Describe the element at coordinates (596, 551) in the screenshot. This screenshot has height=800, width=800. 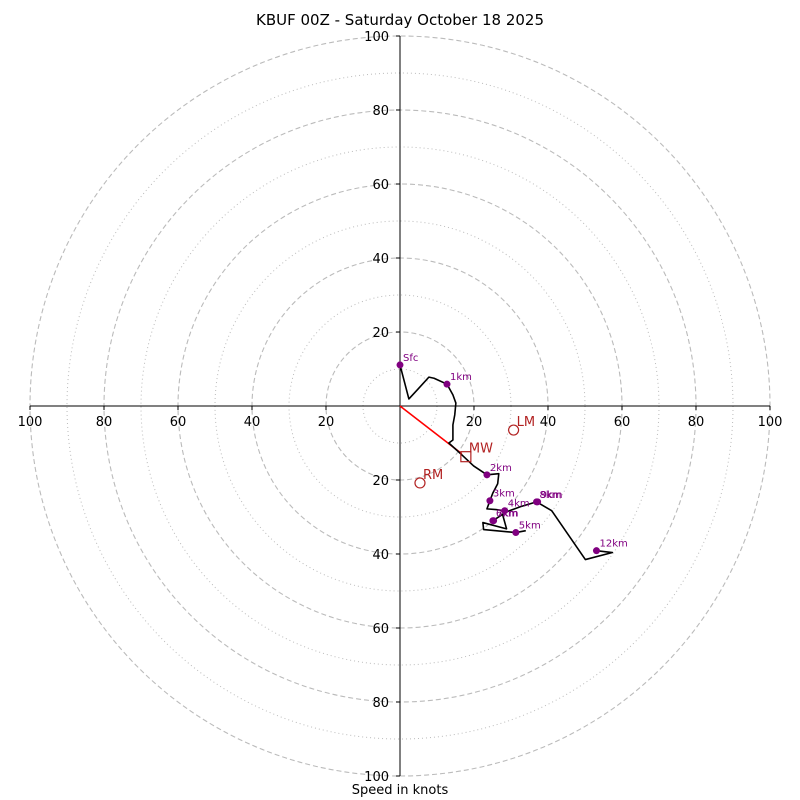
I see `height-marker-12km` at that location.